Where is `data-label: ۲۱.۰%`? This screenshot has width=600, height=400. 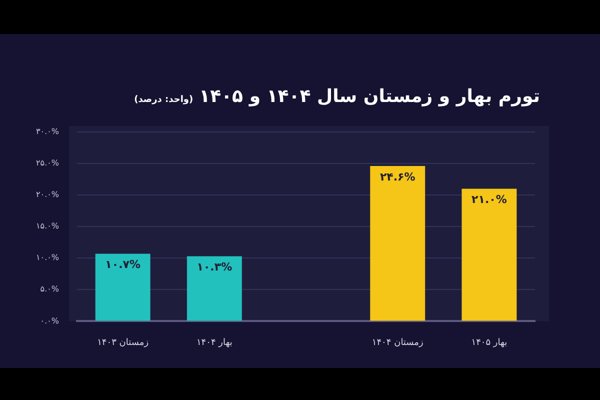
data-label: ۲۱.۰% is located at coordinates (489, 199).